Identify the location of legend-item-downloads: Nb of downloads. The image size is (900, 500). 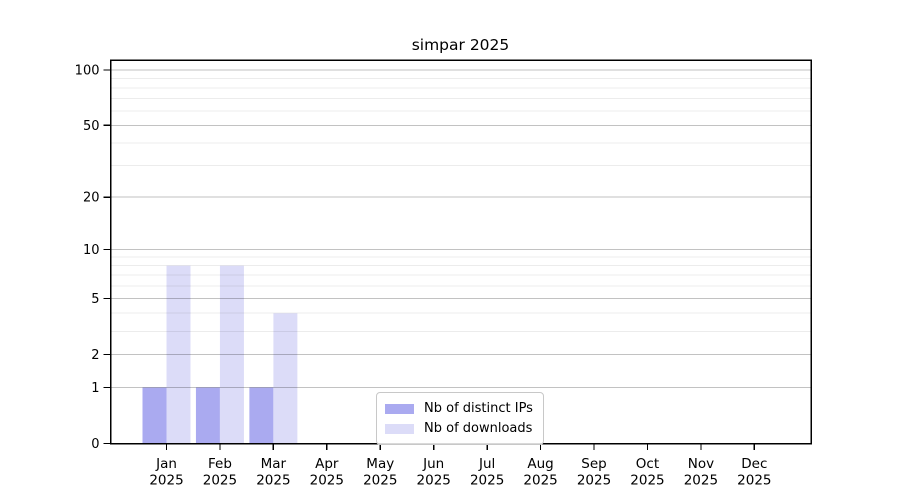
(460, 428).